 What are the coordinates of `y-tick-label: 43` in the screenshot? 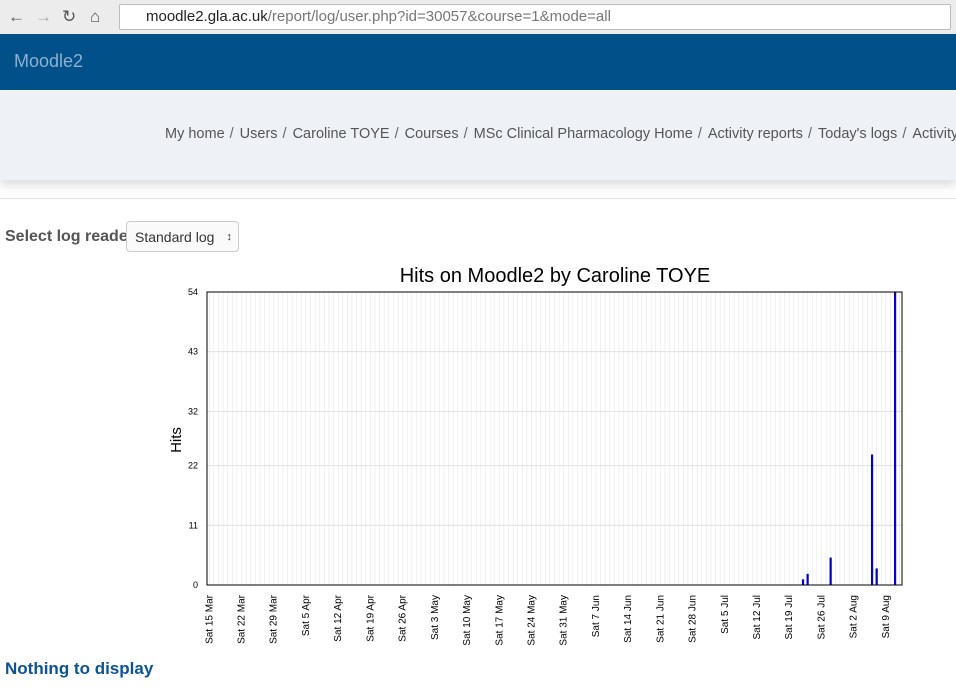 It's located at (193, 352).